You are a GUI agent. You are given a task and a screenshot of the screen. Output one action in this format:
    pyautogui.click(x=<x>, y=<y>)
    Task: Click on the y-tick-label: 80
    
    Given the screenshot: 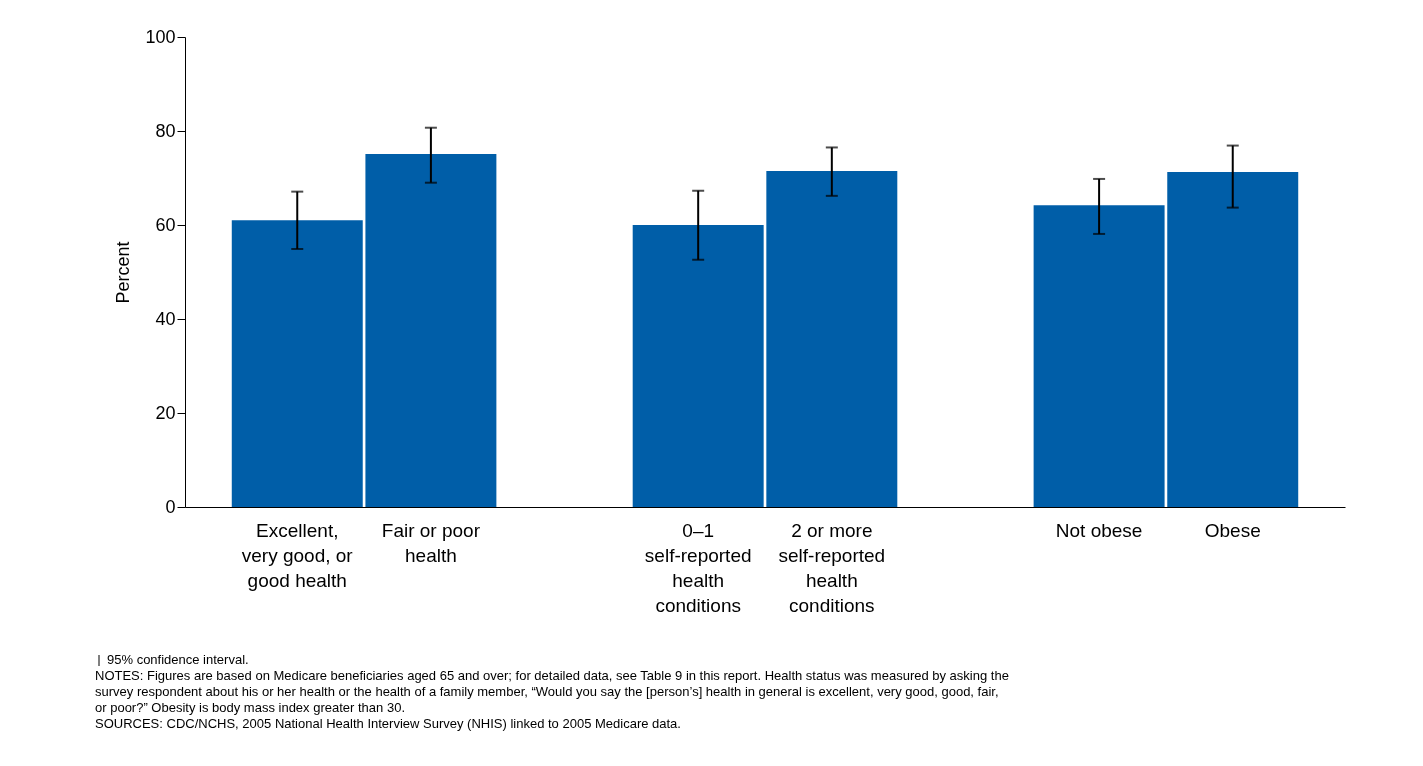 What is the action you would take?
    pyautogui.click(x=165, y=130)
    